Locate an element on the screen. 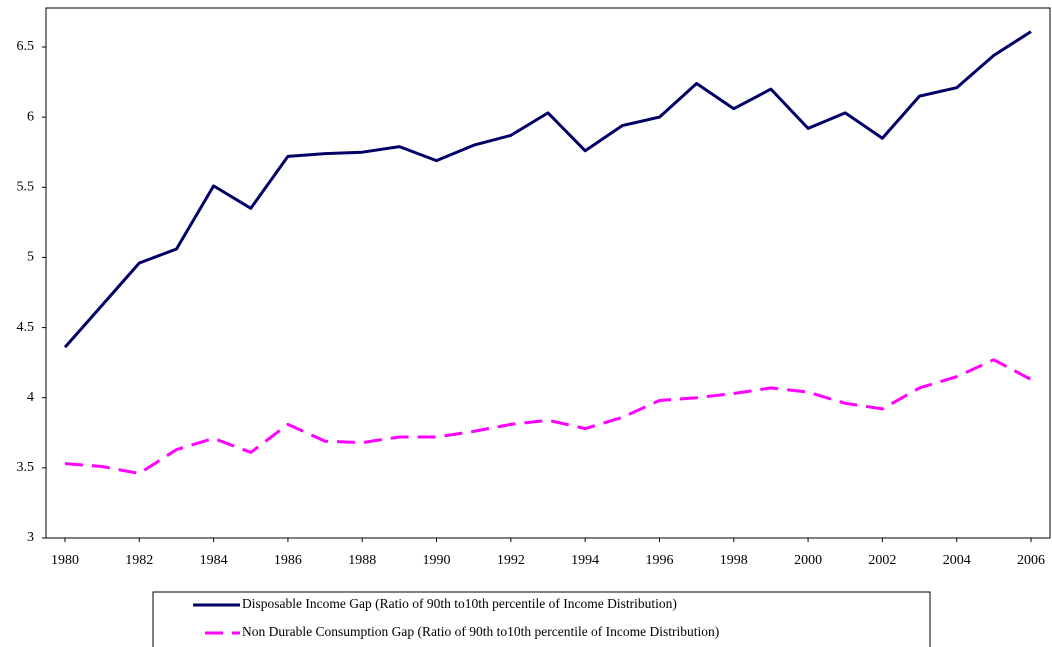 The height and width of the screenshot is (647, 1052). y-tick-label: 3 is located at coordinates (30, 537).